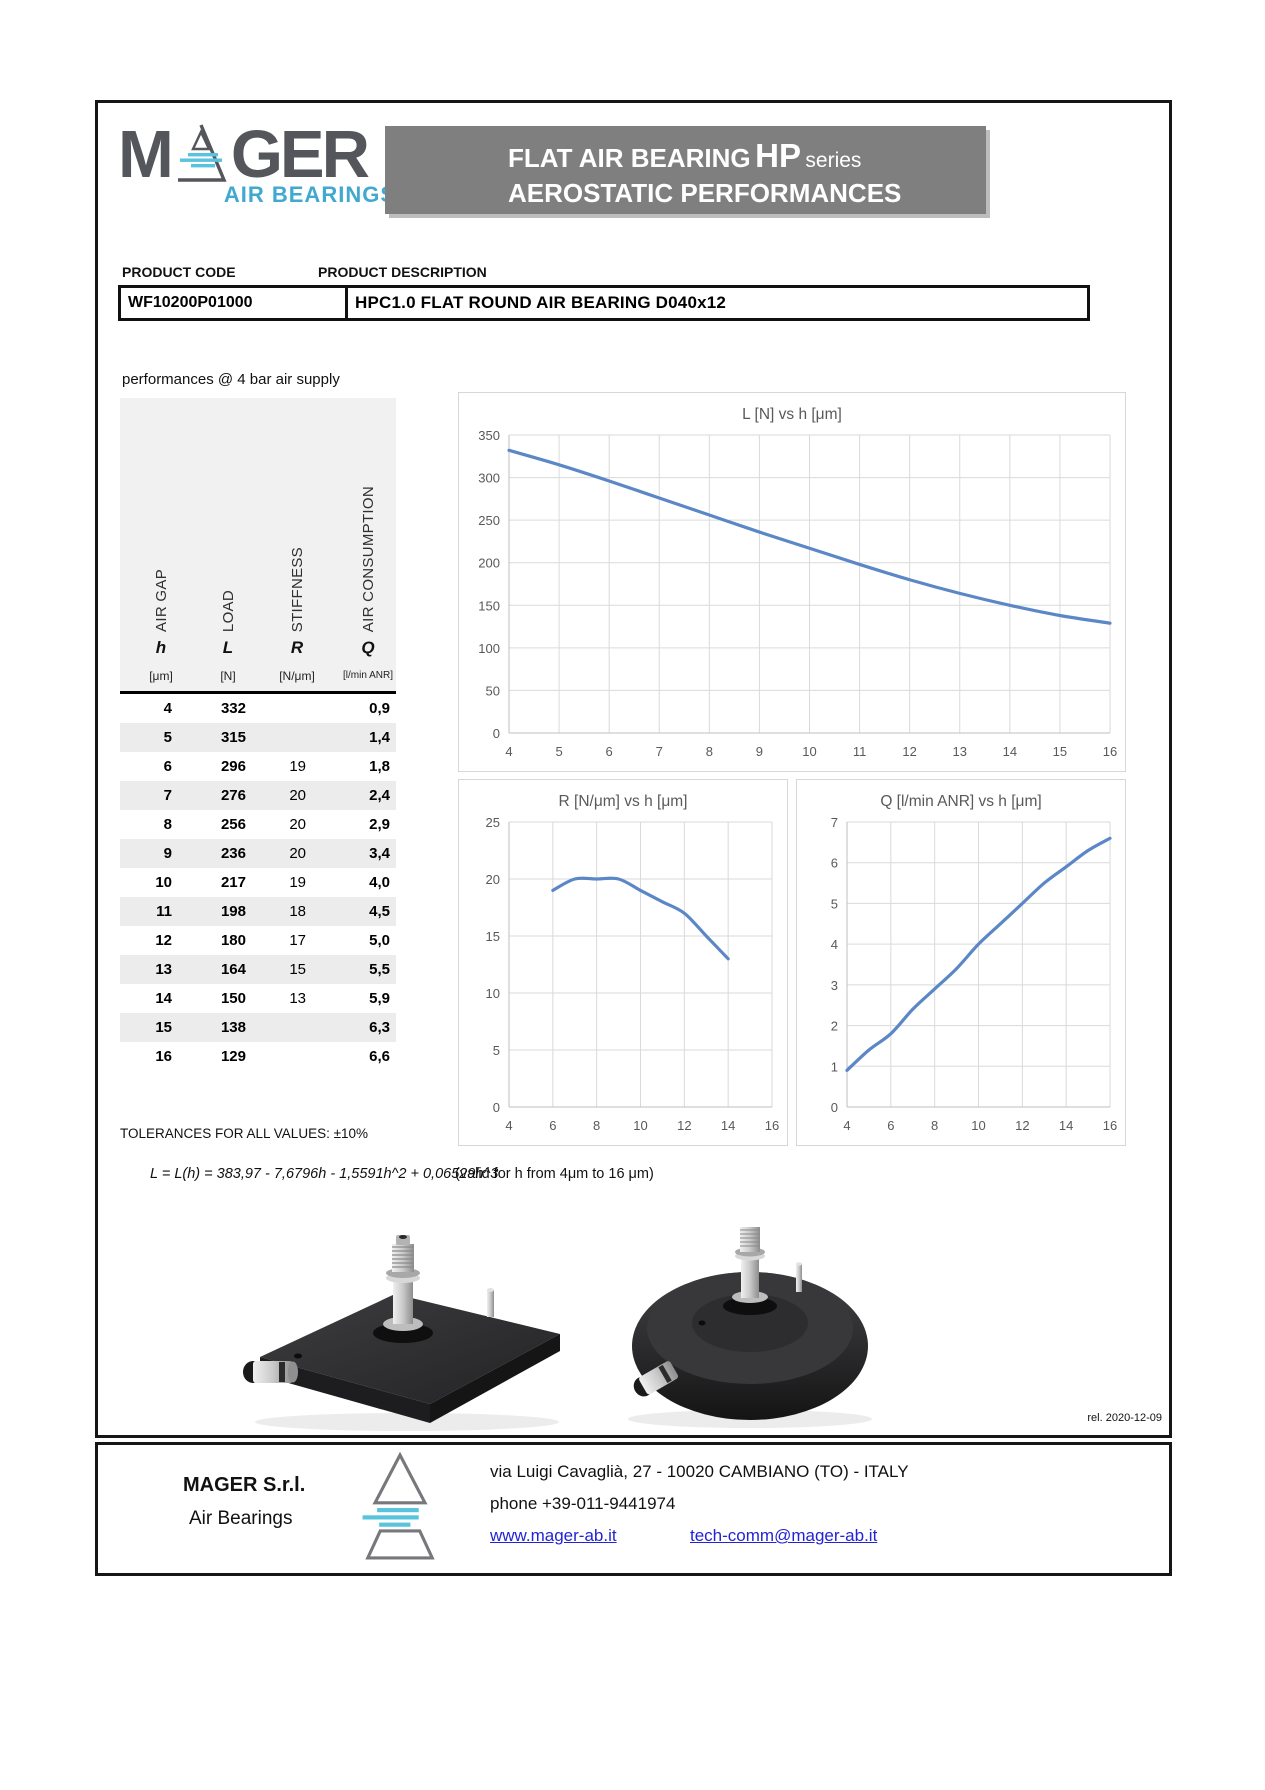  What do you see at coordinates (244, 1133) in the screenshot?
I see `tolerances-note: TOLERANCES FOR ALL VALUES: ±10%` at bounding box center [244, 1133].